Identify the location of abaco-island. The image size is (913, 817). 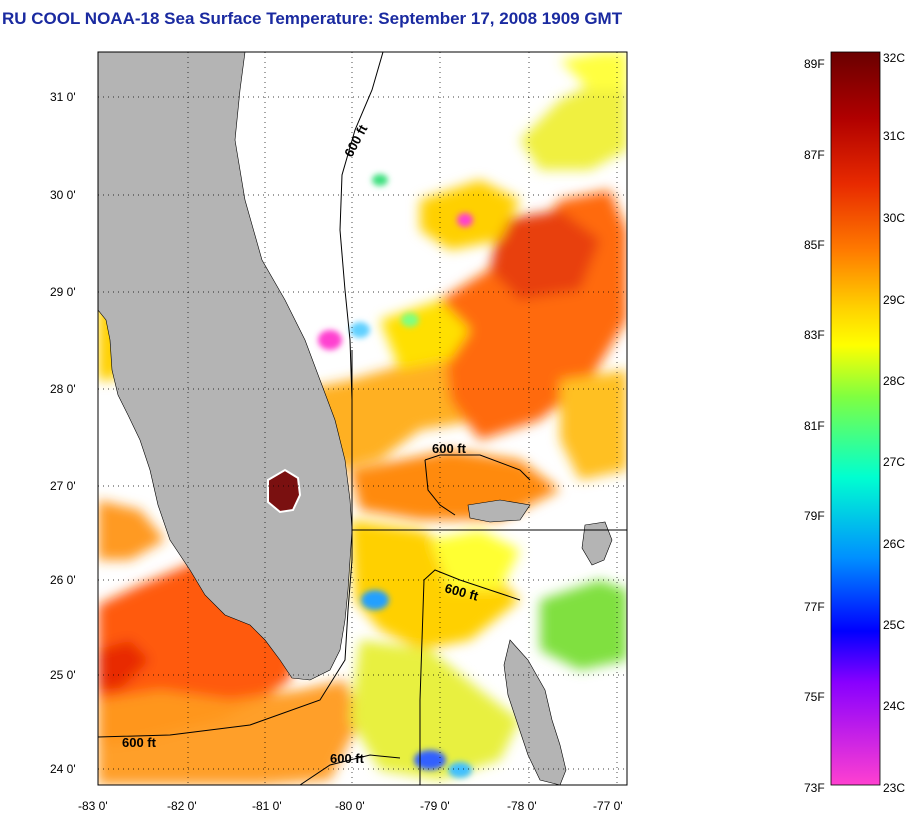
(597, 543).